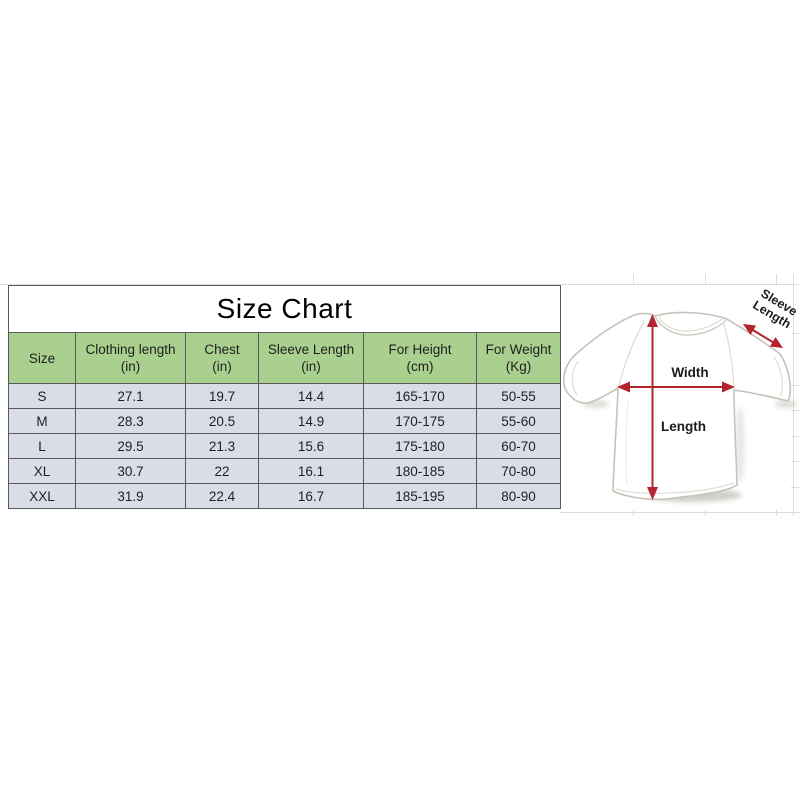 The image size is (800, 800). I want to click on cell: 185-195, so click(420, 496).